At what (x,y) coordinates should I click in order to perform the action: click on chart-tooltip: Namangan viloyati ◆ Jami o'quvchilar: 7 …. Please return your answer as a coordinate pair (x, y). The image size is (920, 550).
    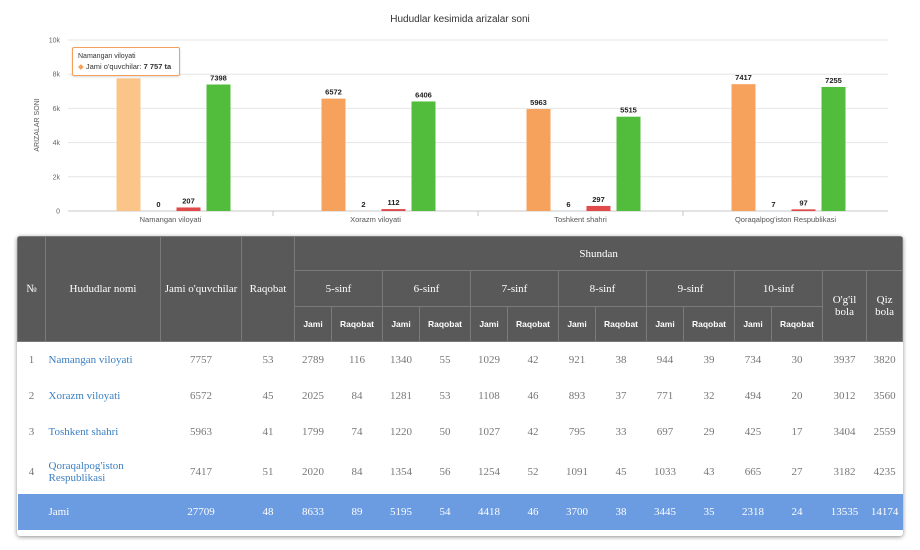
    Looking at the image, I should click on (126, 61).